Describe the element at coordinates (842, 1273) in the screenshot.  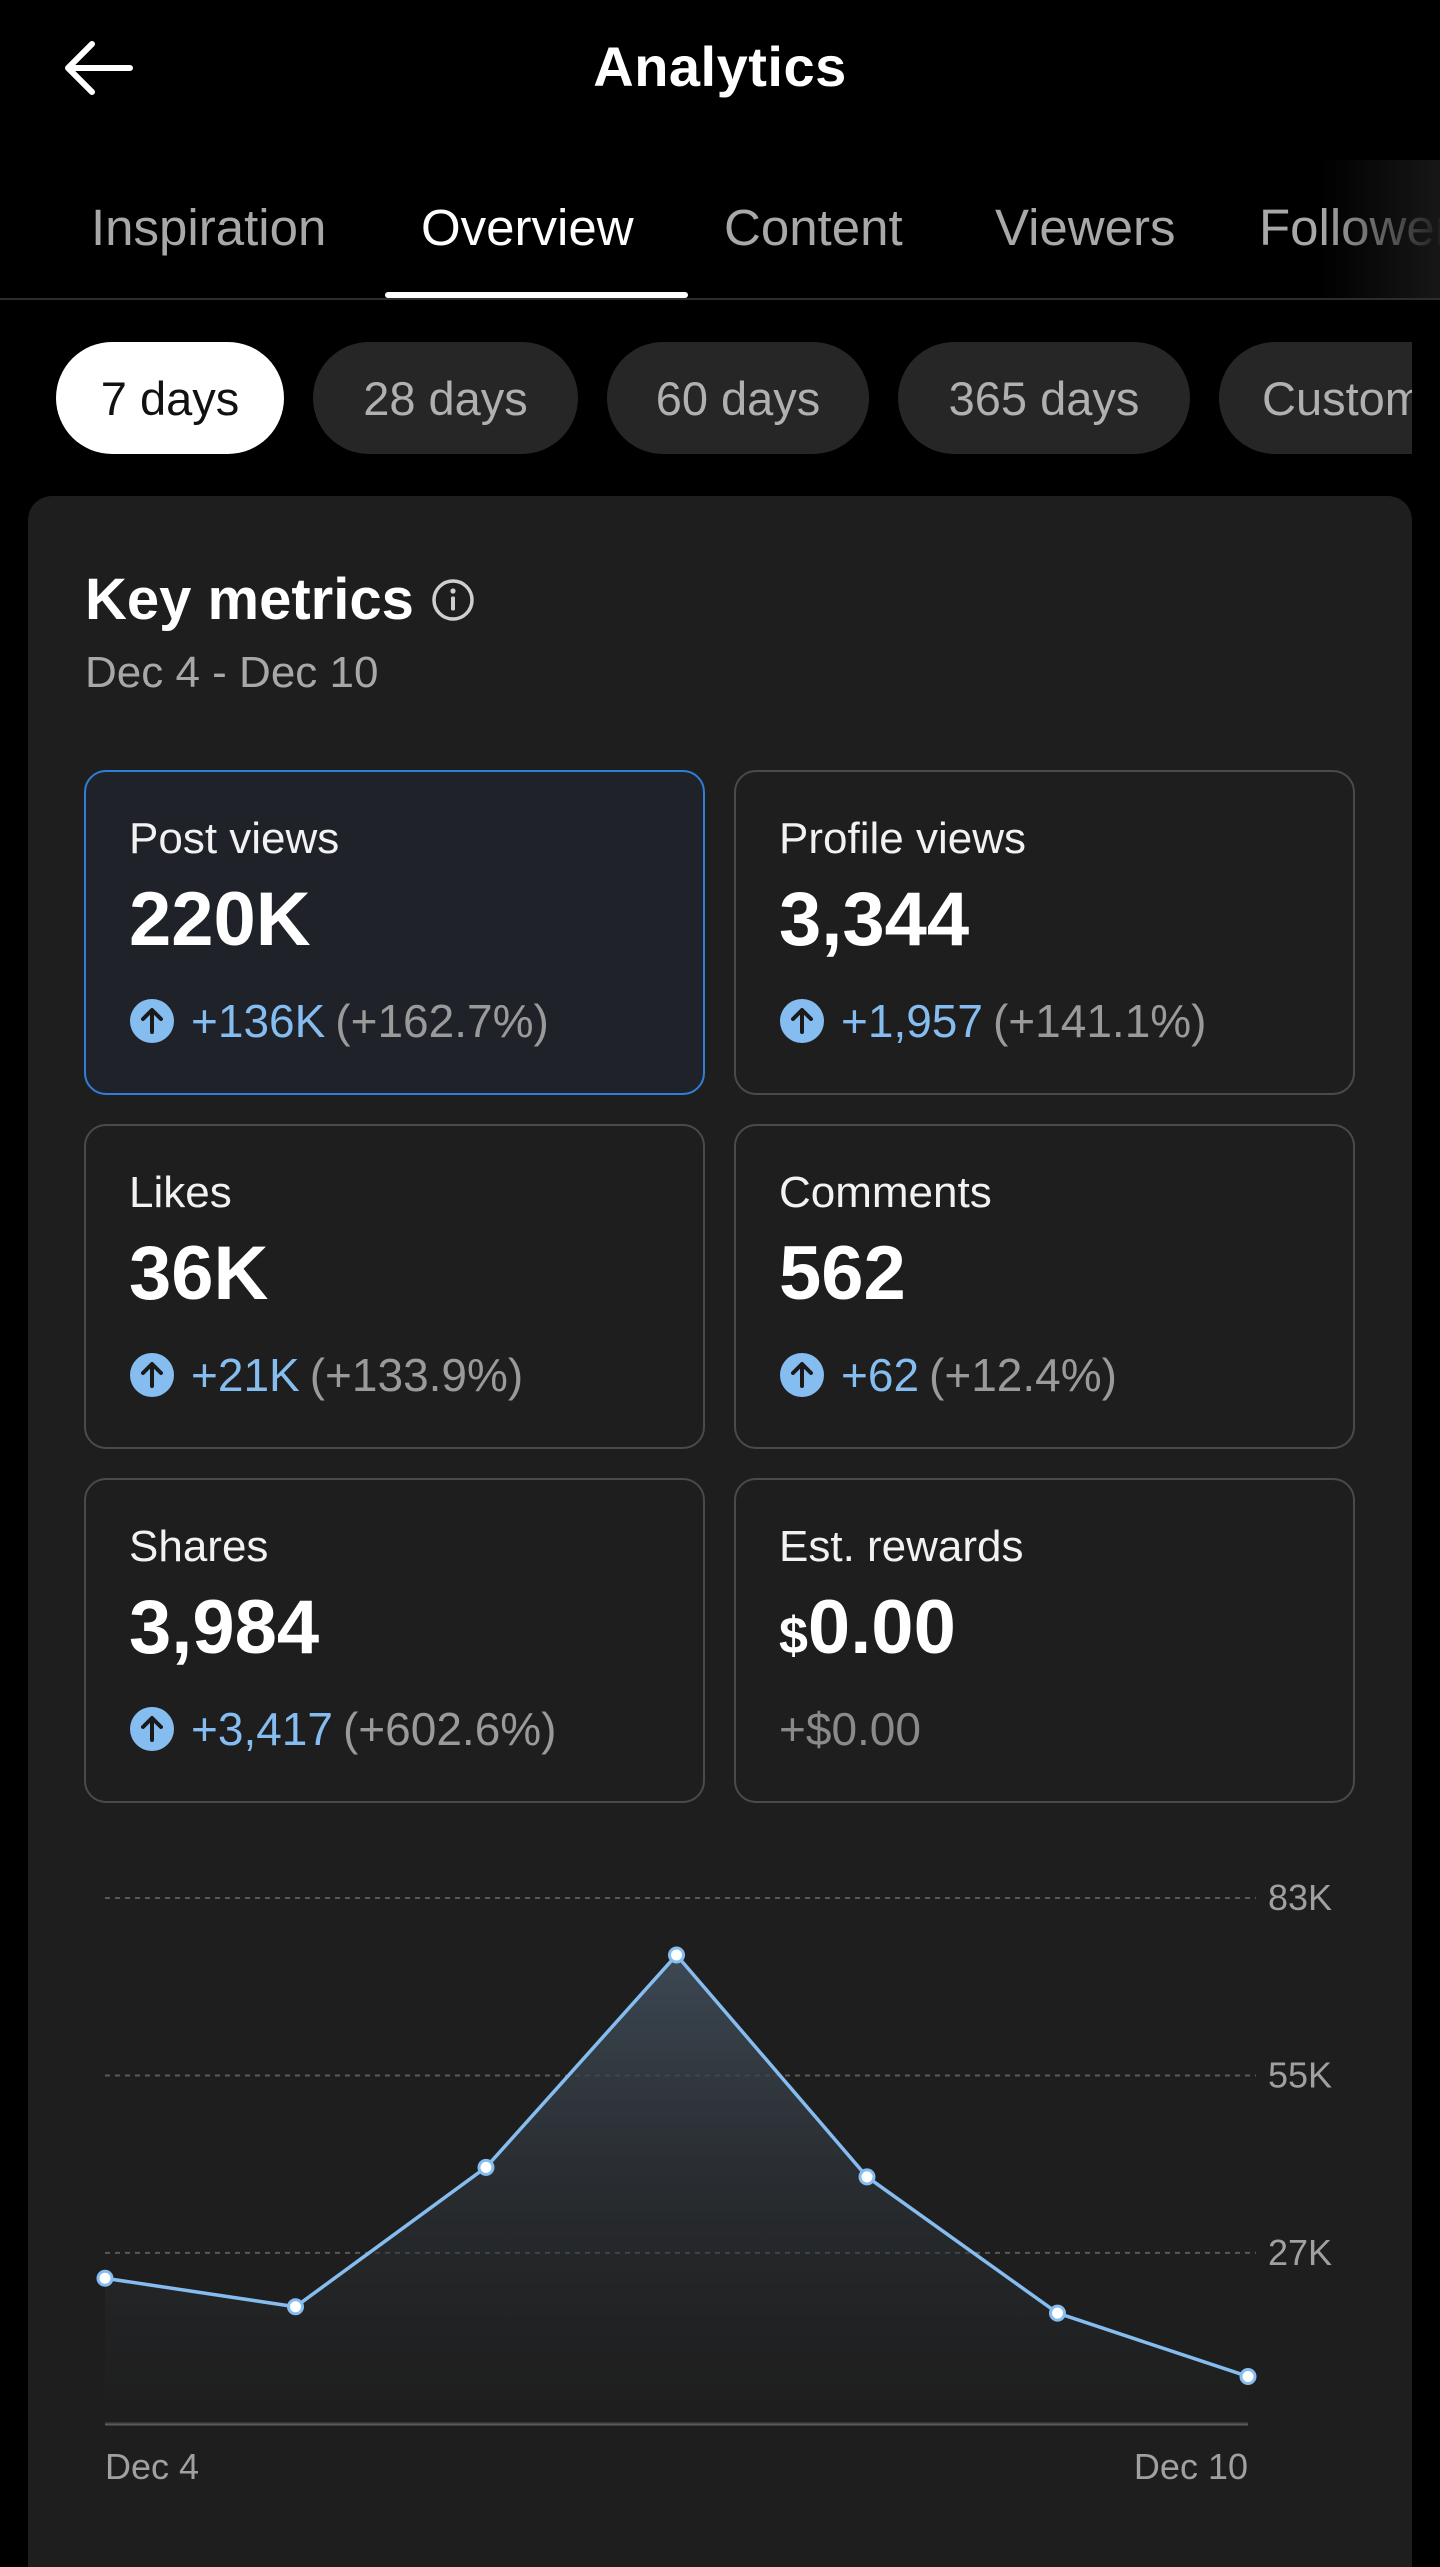
I see `metric-value: 562` at that location.